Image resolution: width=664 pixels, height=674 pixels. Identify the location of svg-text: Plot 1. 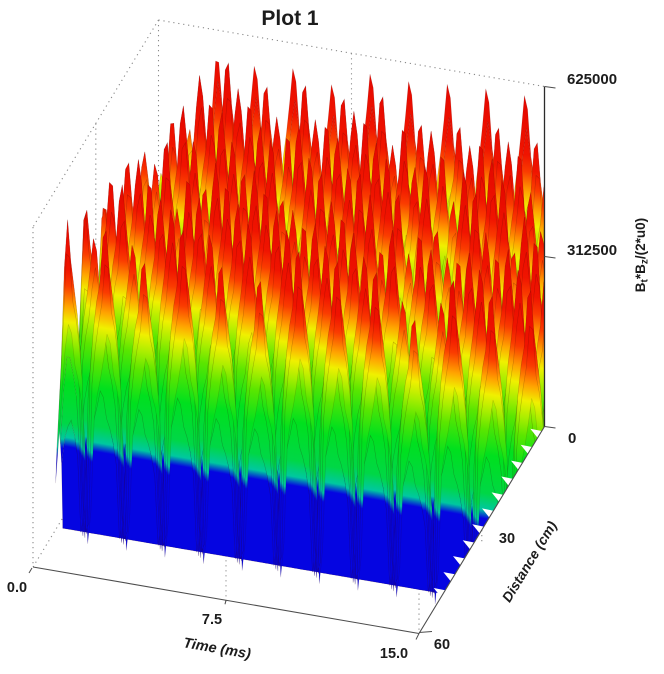
(289, 18).